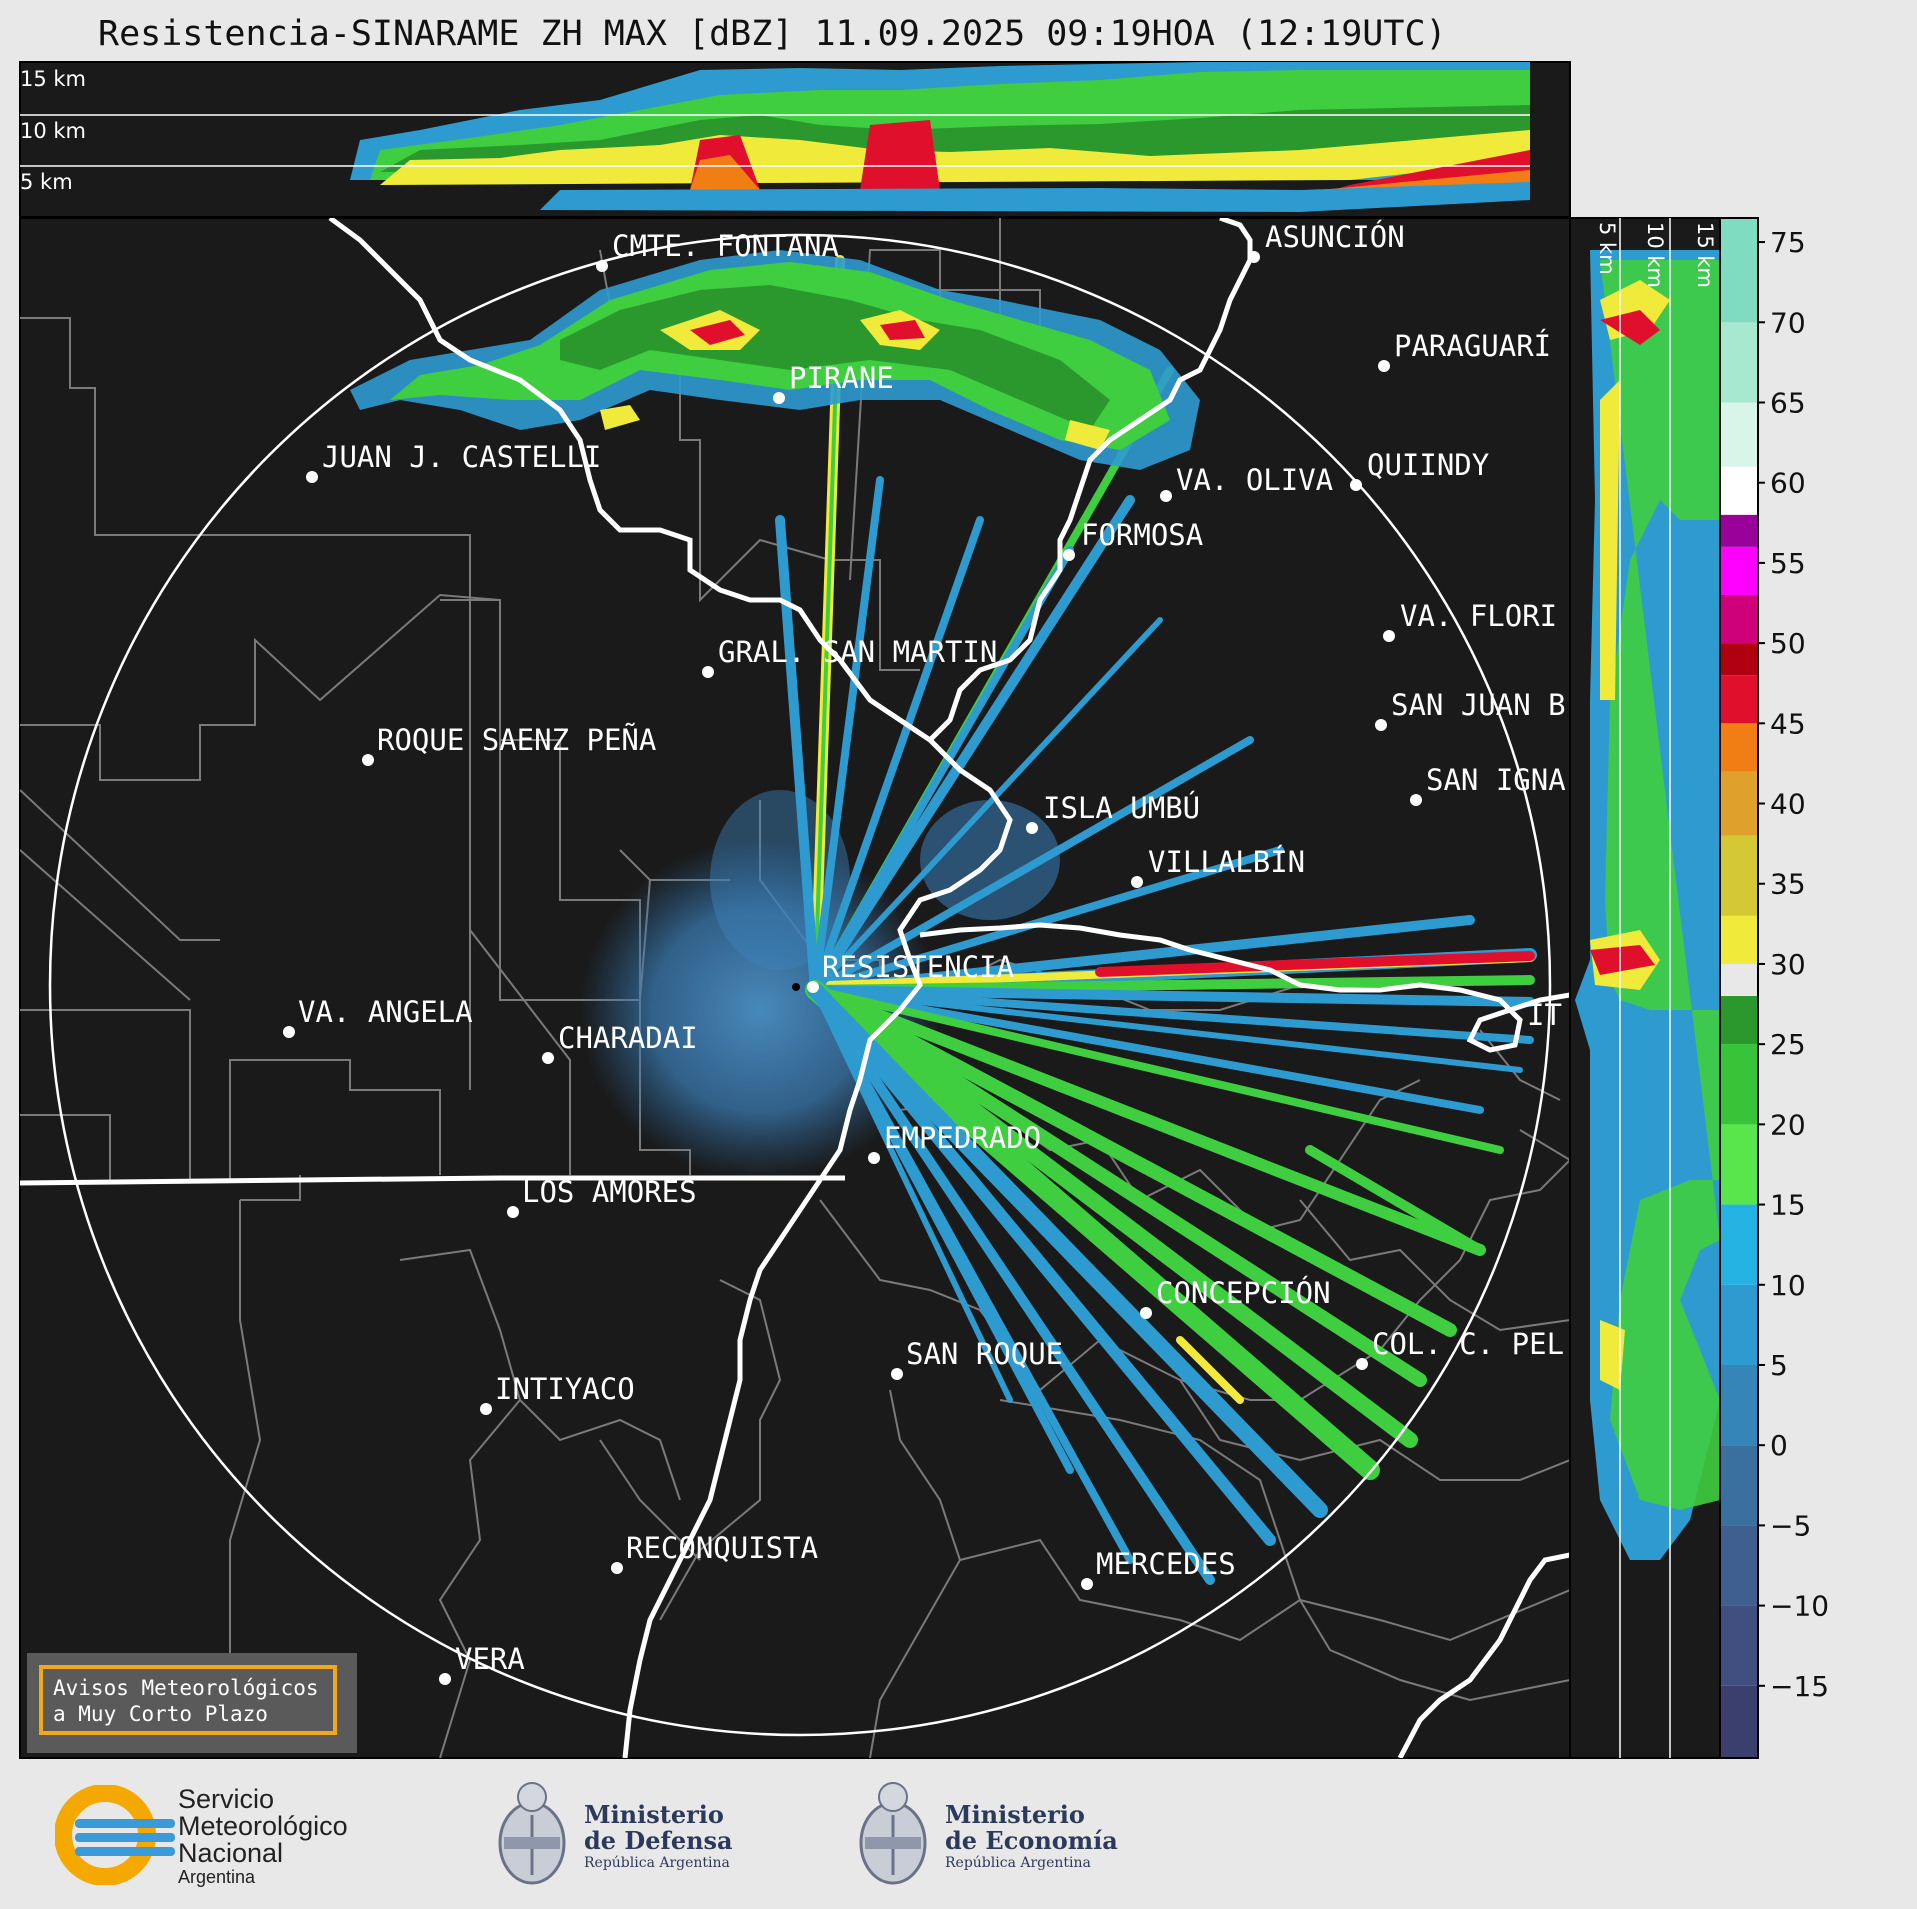 The width and height of the screenshot is (1917, 1909). I want to click on top-alt-label-5: 5 km, so click(46, 182).